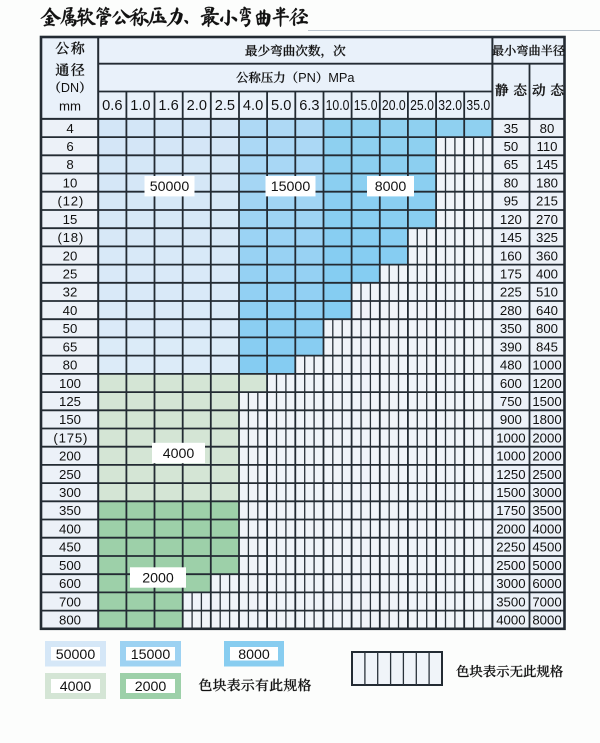 The width and height of the screenshot is (600, 743). I want to click on svg-text: 4500, so click(546, 547).